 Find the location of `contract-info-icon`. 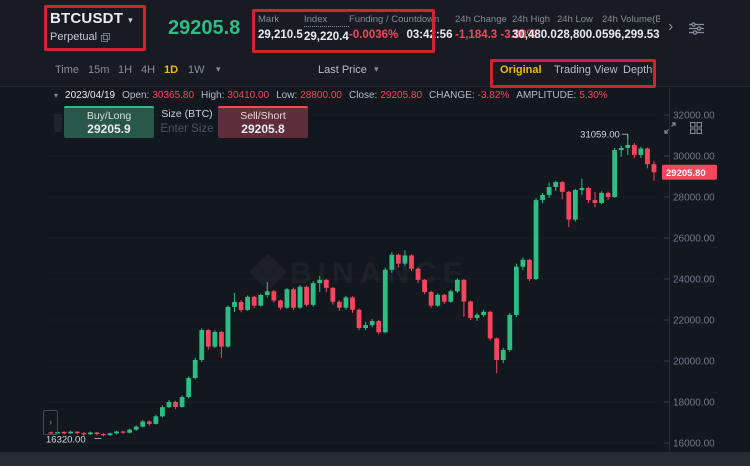

contract-info-icon is located at coordinates (106, 37).